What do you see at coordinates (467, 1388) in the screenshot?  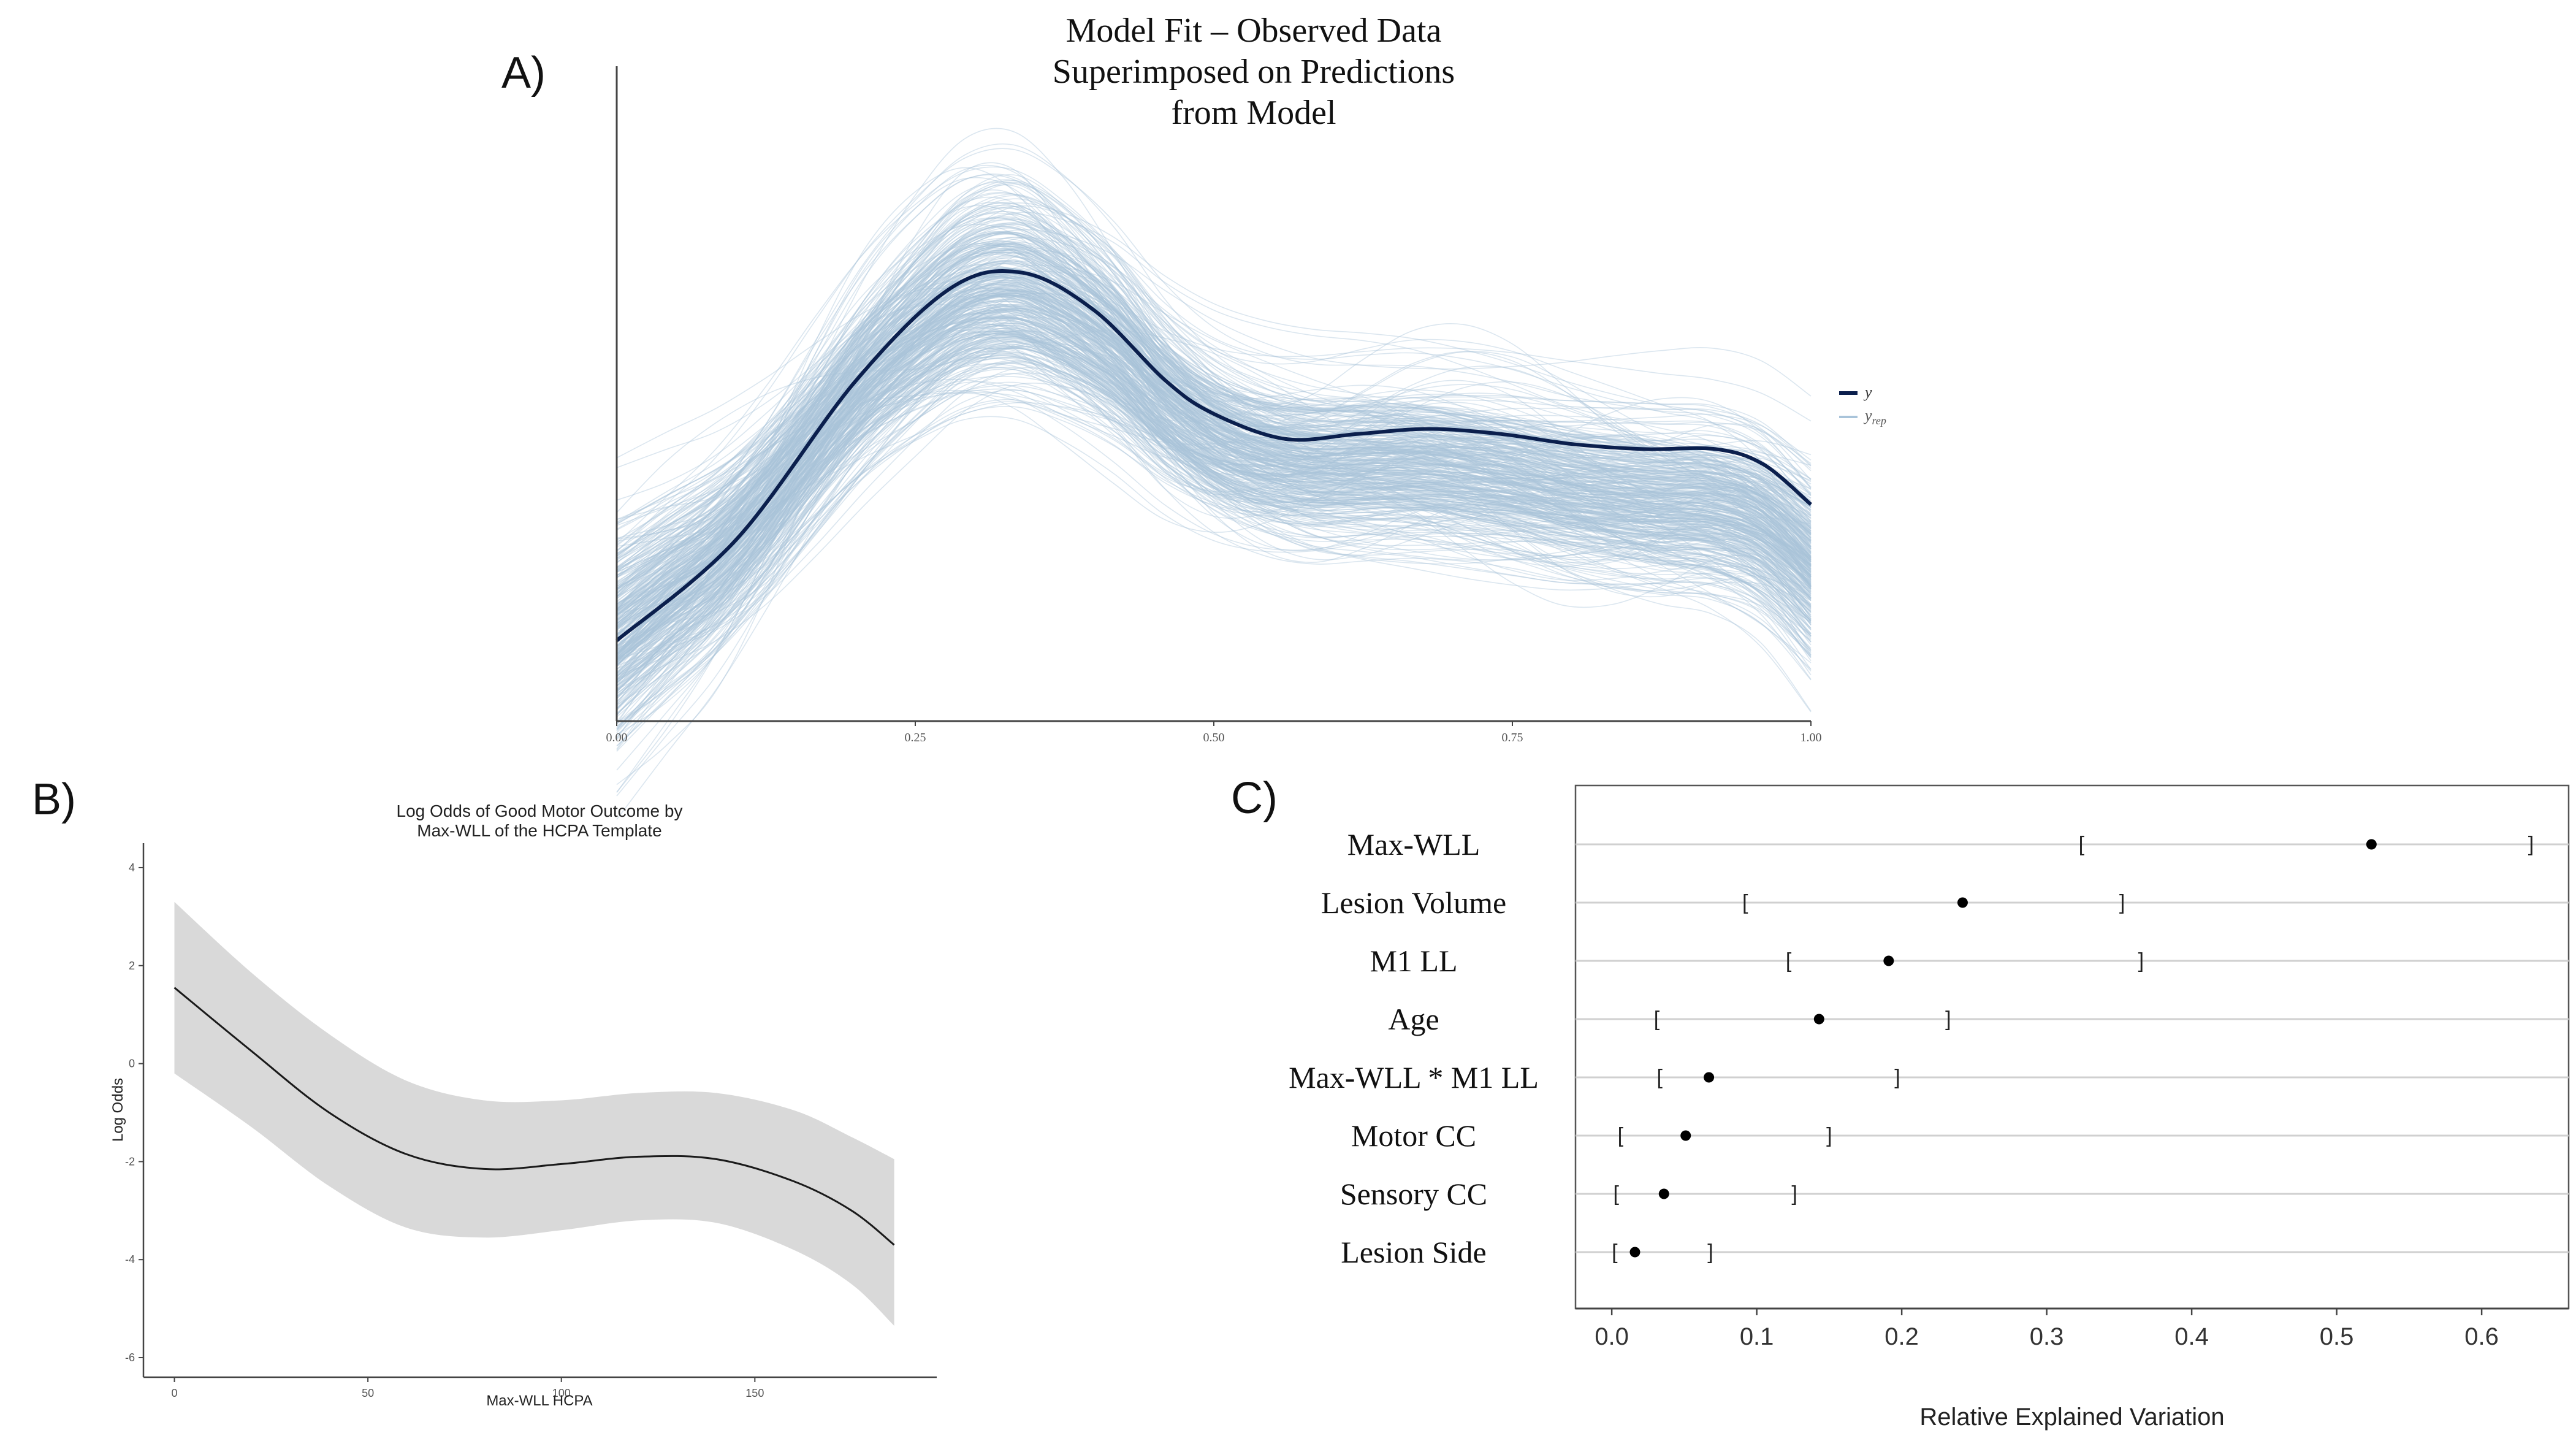 I see `chart-b-x-ticks: 0 50 100 150` at bounding box center [467, 1388].